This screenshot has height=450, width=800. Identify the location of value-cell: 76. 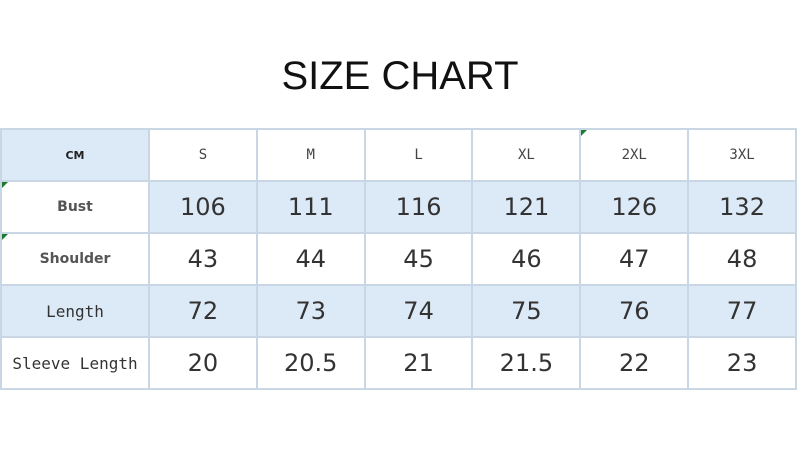
(634, 311).